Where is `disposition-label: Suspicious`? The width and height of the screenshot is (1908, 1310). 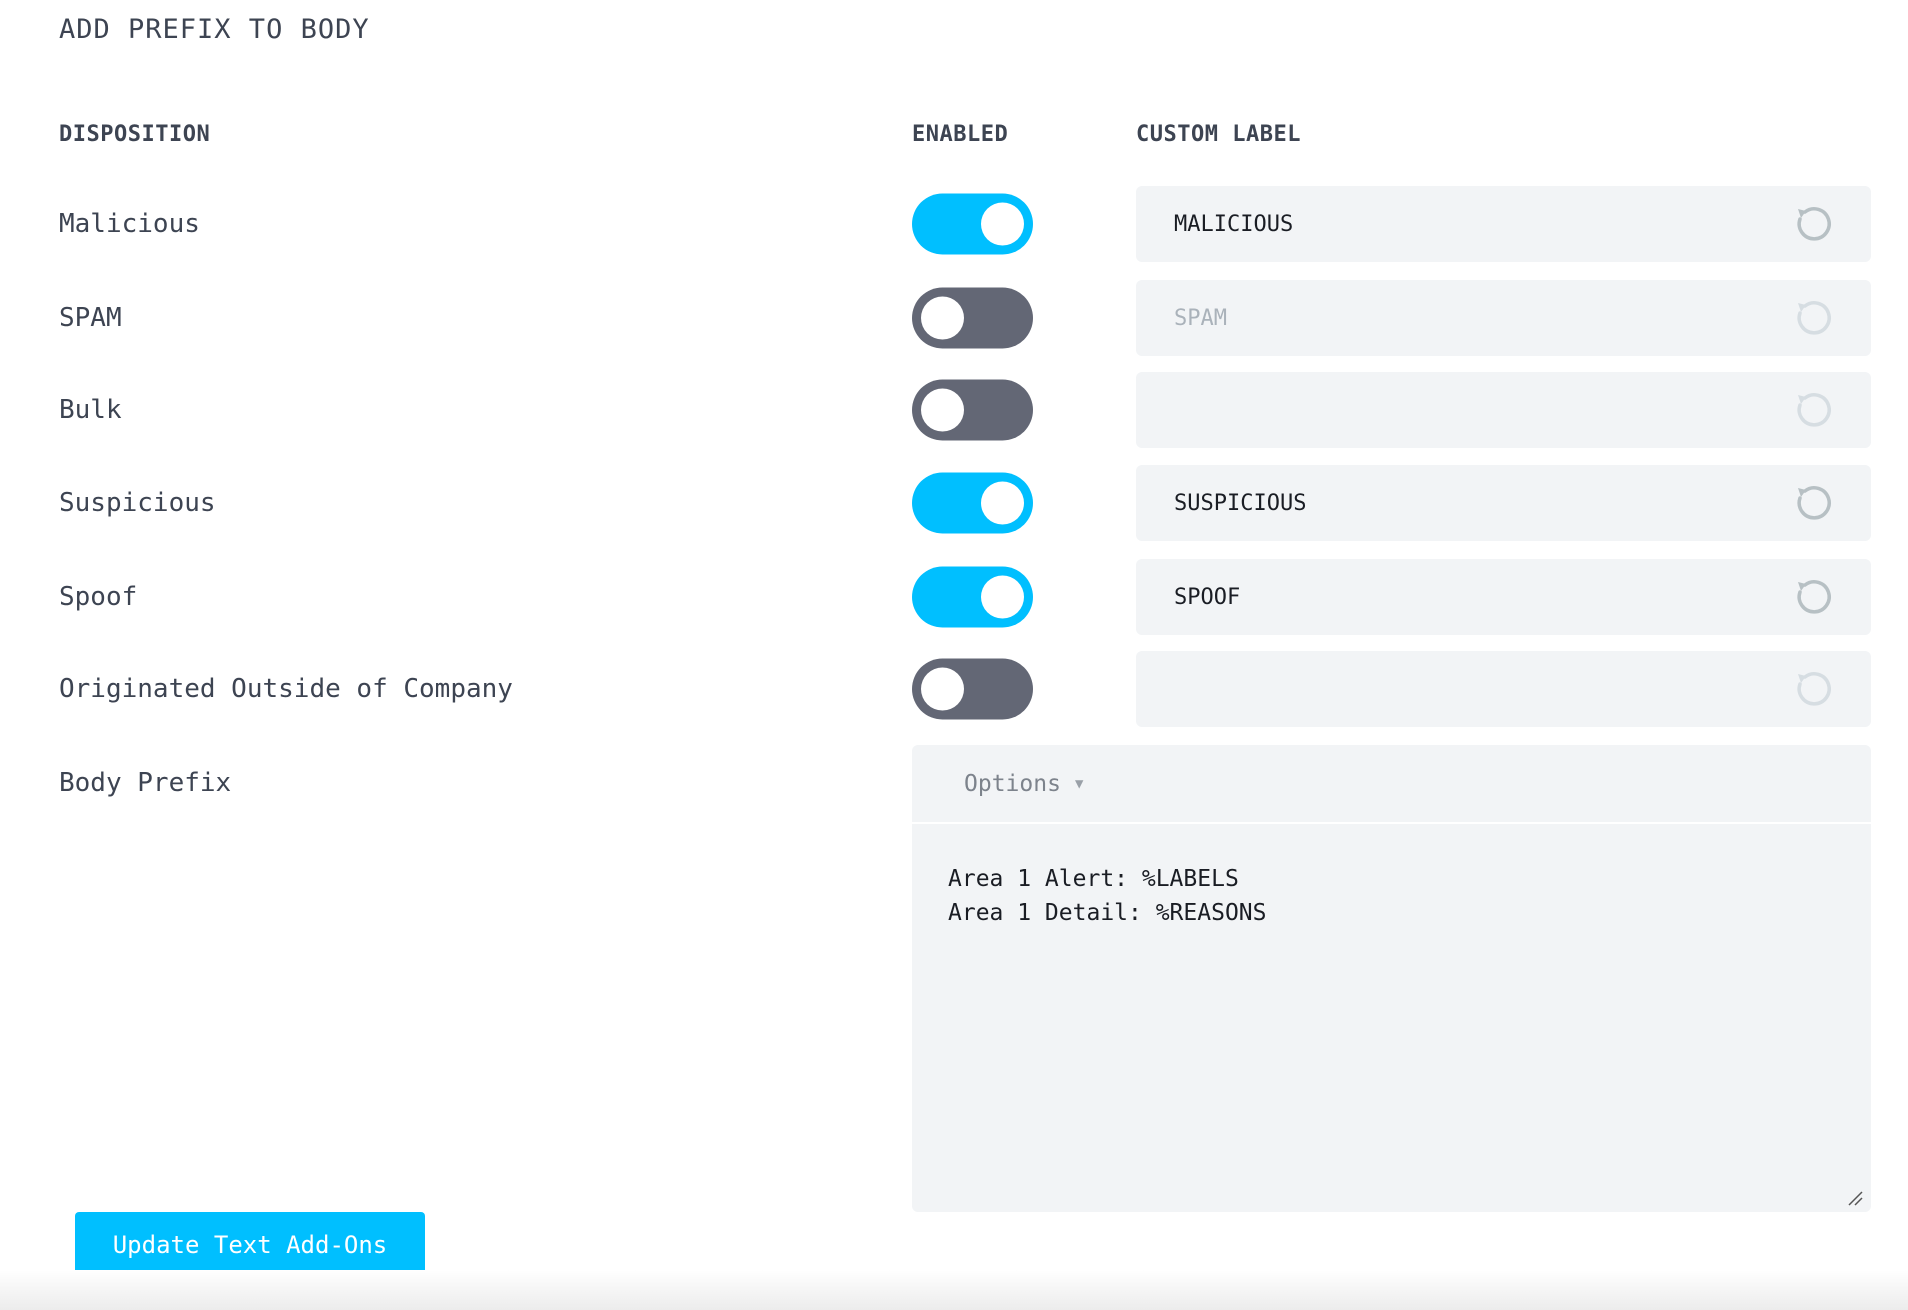 disposition-label: Suspicious is located at coordinates (137, 503).